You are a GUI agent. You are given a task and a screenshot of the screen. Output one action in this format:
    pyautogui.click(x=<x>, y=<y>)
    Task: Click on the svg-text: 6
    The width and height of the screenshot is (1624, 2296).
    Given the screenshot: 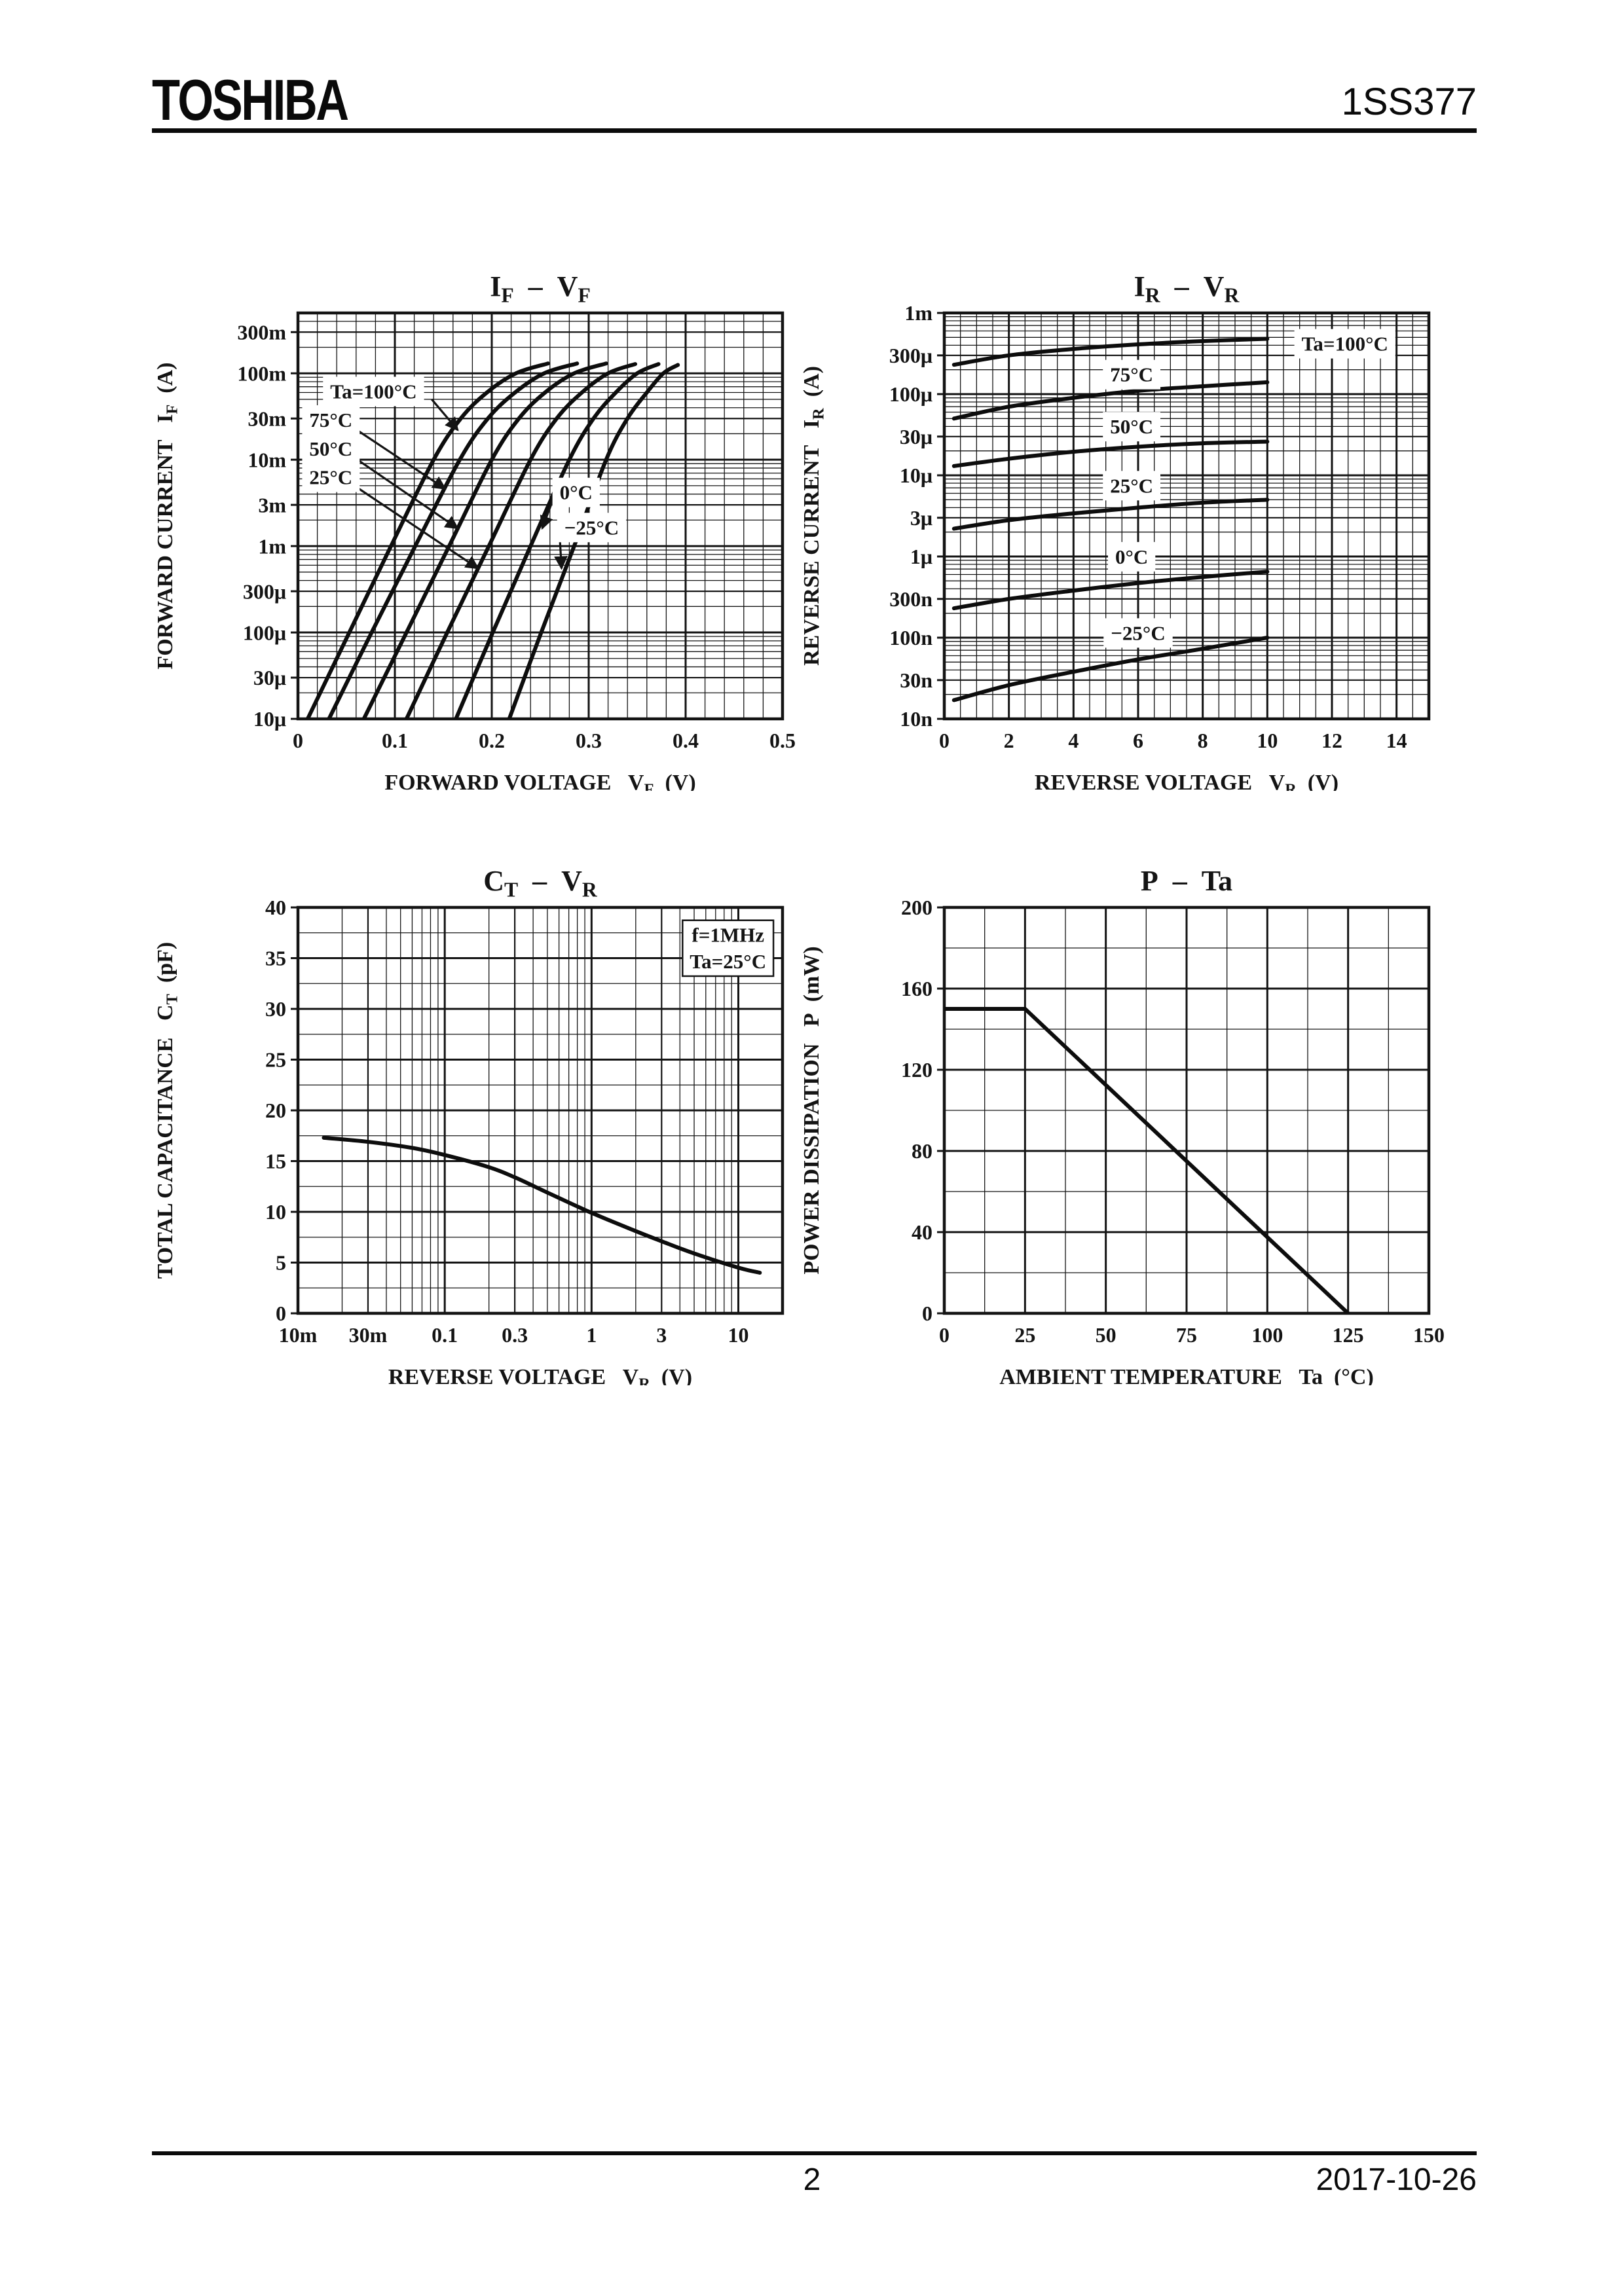 What is the action you would take?
    pyautogui.click(x=1138, y=740)
    